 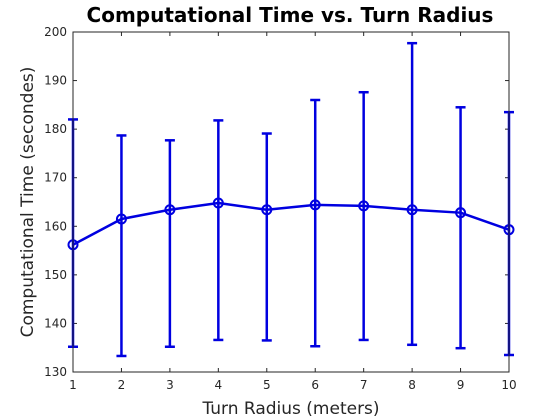 What do you see at coordinates (55, 226) in the screenshot?
I see `y-tick-label: 160` at bounding box center [55, 226].